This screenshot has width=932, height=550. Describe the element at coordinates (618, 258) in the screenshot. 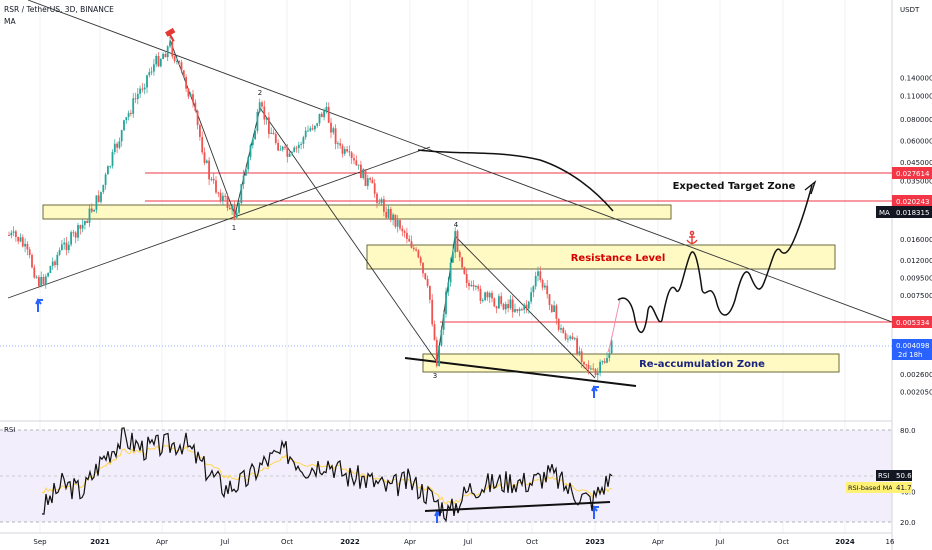

I see `resistance-label: Resistance Level` at that location.